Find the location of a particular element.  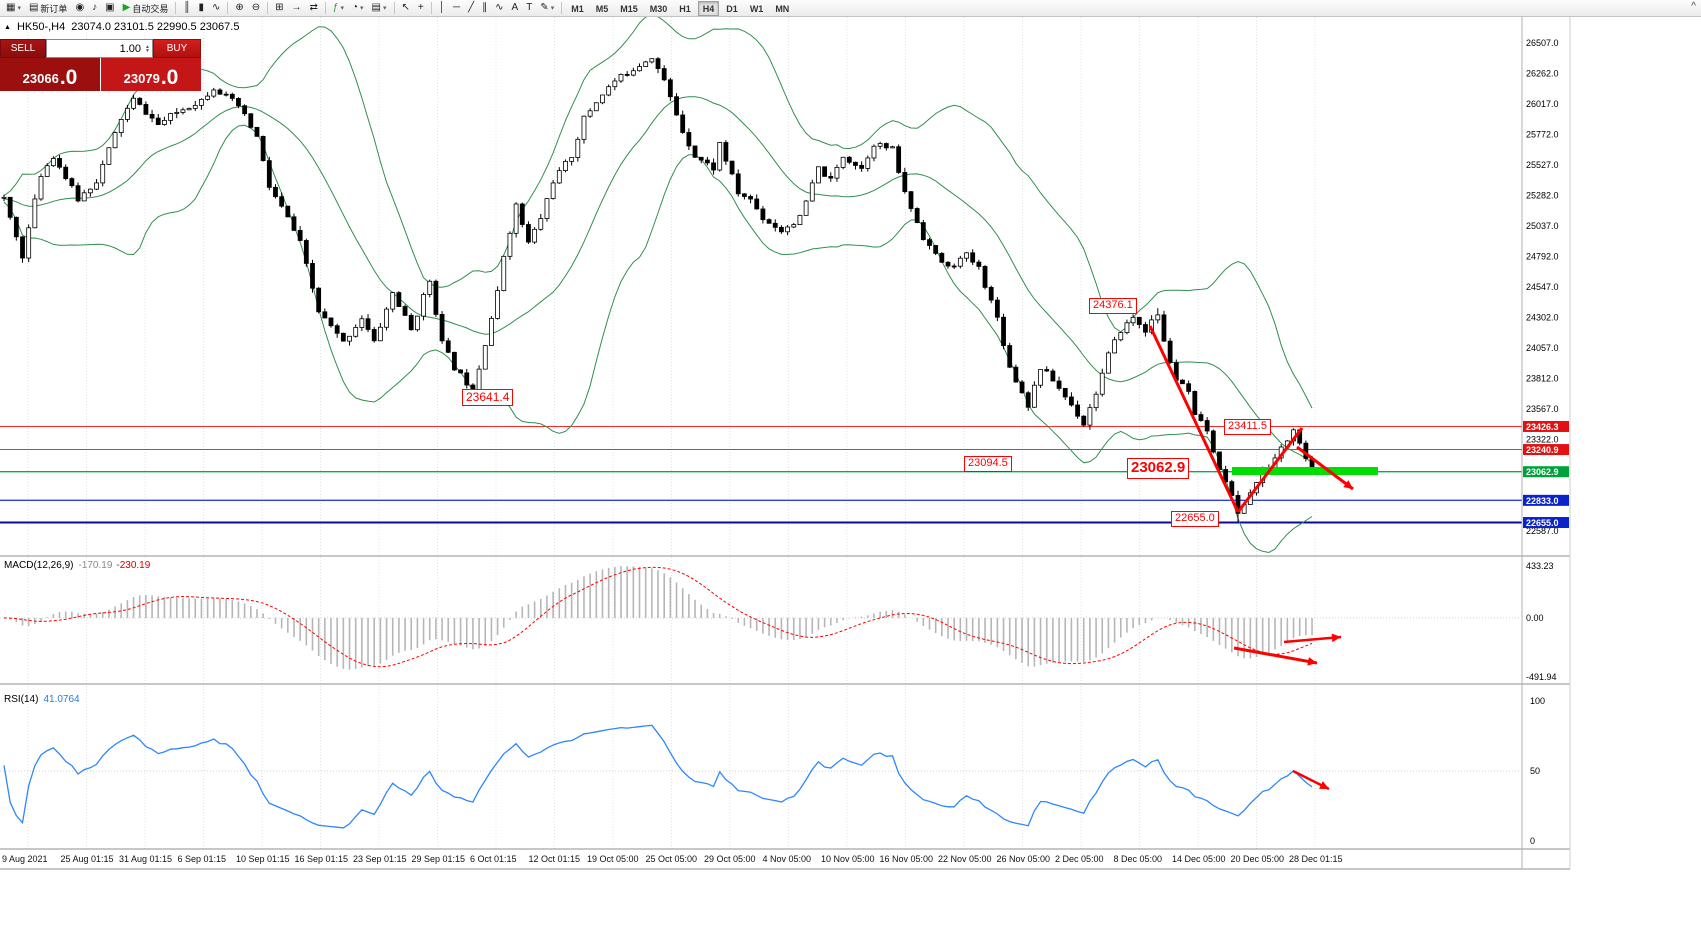

bar-chart-button: ║ is located at coordinates (186, 8).